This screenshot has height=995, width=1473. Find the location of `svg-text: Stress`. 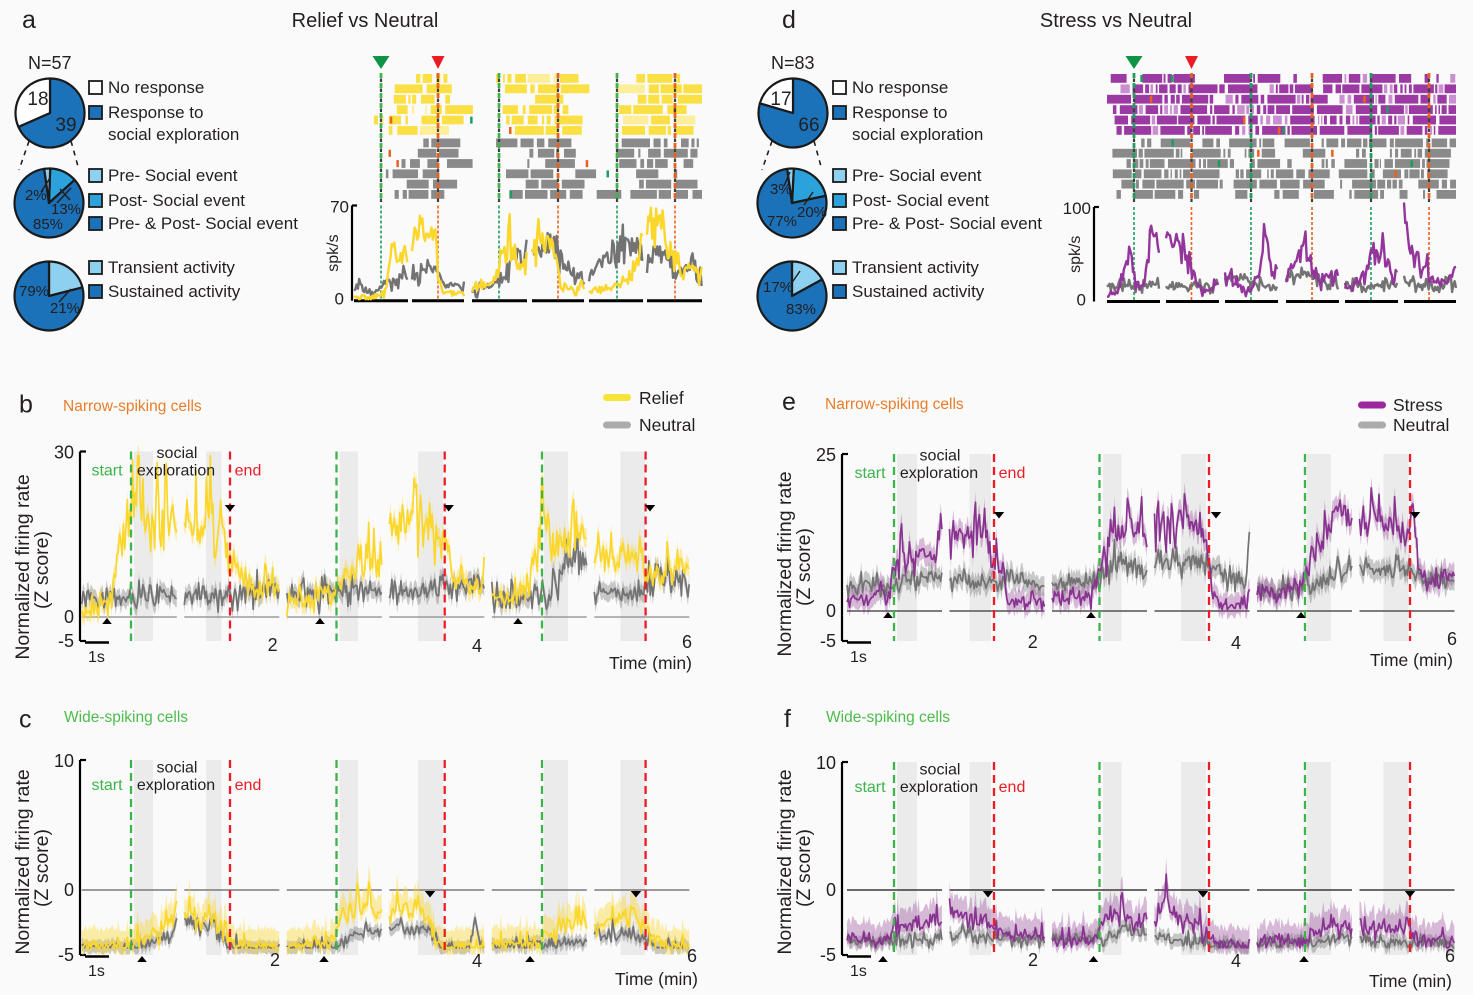

svg-text: Stress is located at coordinates (1418, 405).